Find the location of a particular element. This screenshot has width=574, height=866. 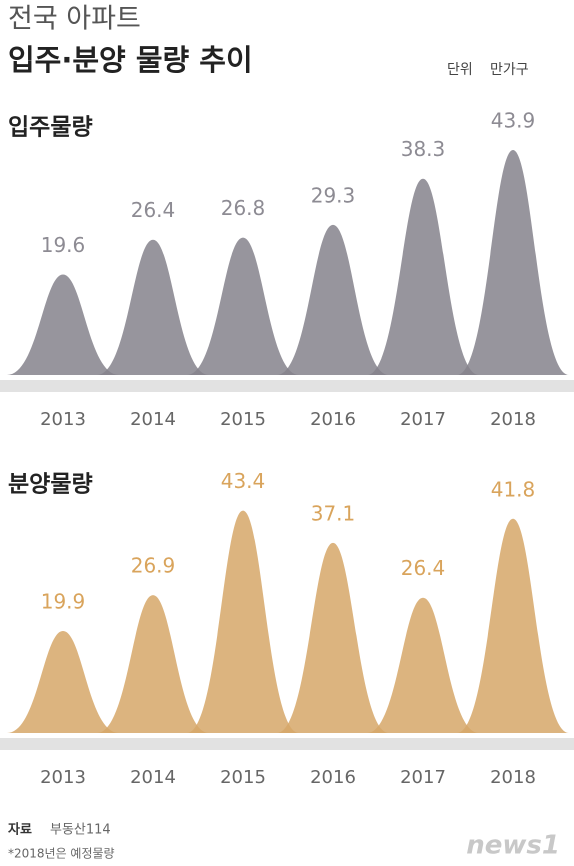

value-label: 43.4 is located at coordinates (243, 481).